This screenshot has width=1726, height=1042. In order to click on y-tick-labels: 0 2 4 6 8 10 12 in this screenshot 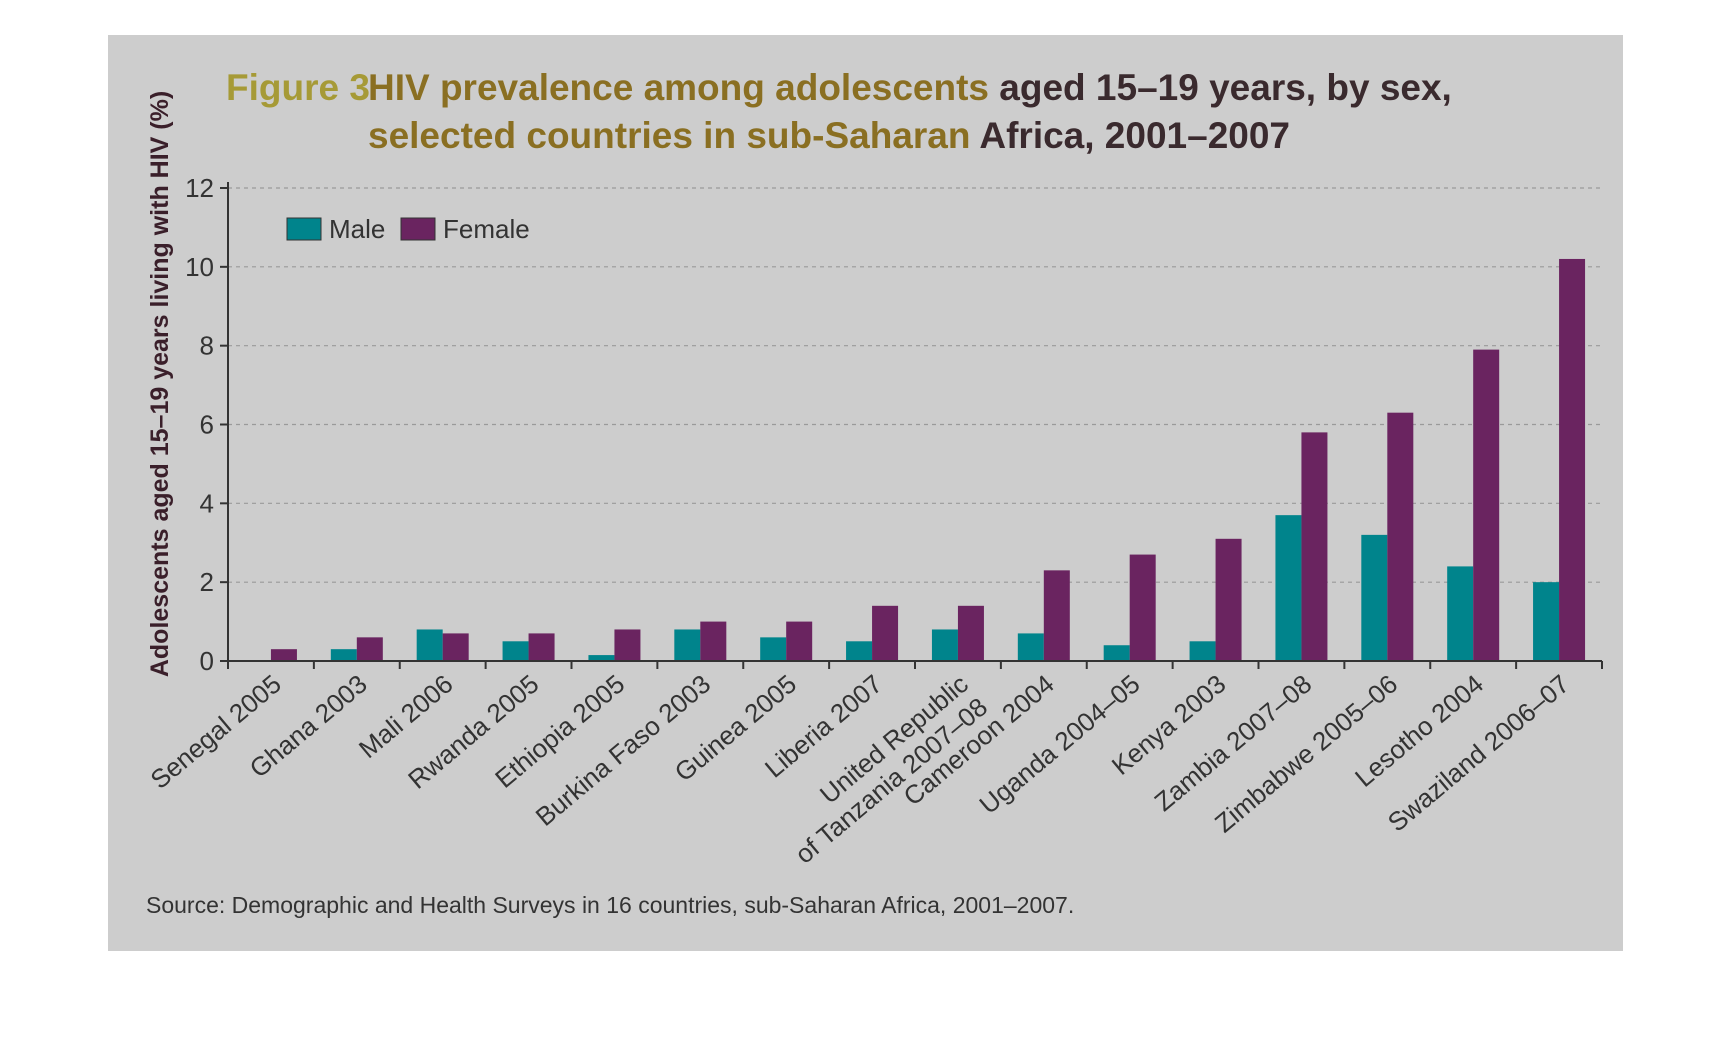, I will do `click(199, 424)`.